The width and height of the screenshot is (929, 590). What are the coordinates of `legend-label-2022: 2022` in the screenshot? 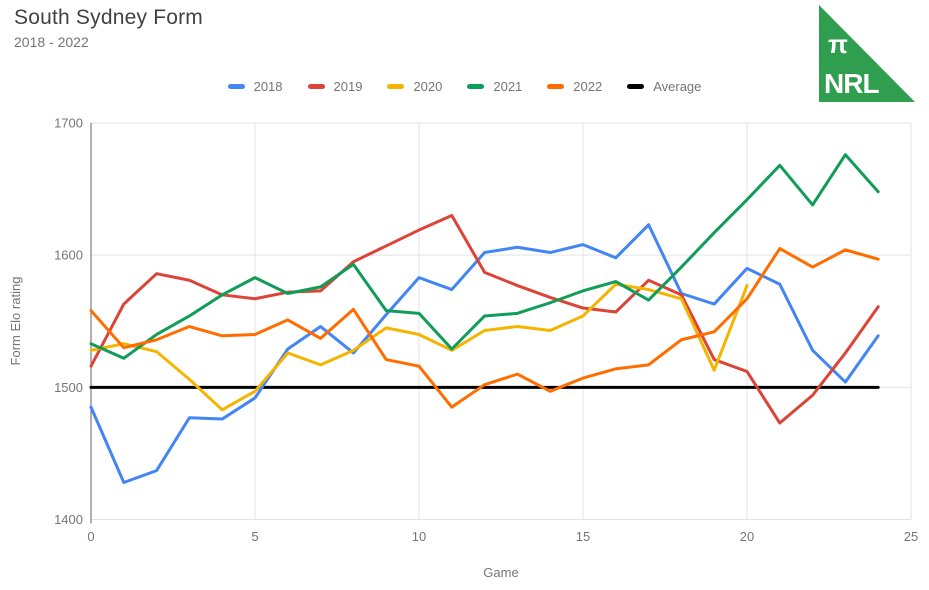 It's located at (588, 86).